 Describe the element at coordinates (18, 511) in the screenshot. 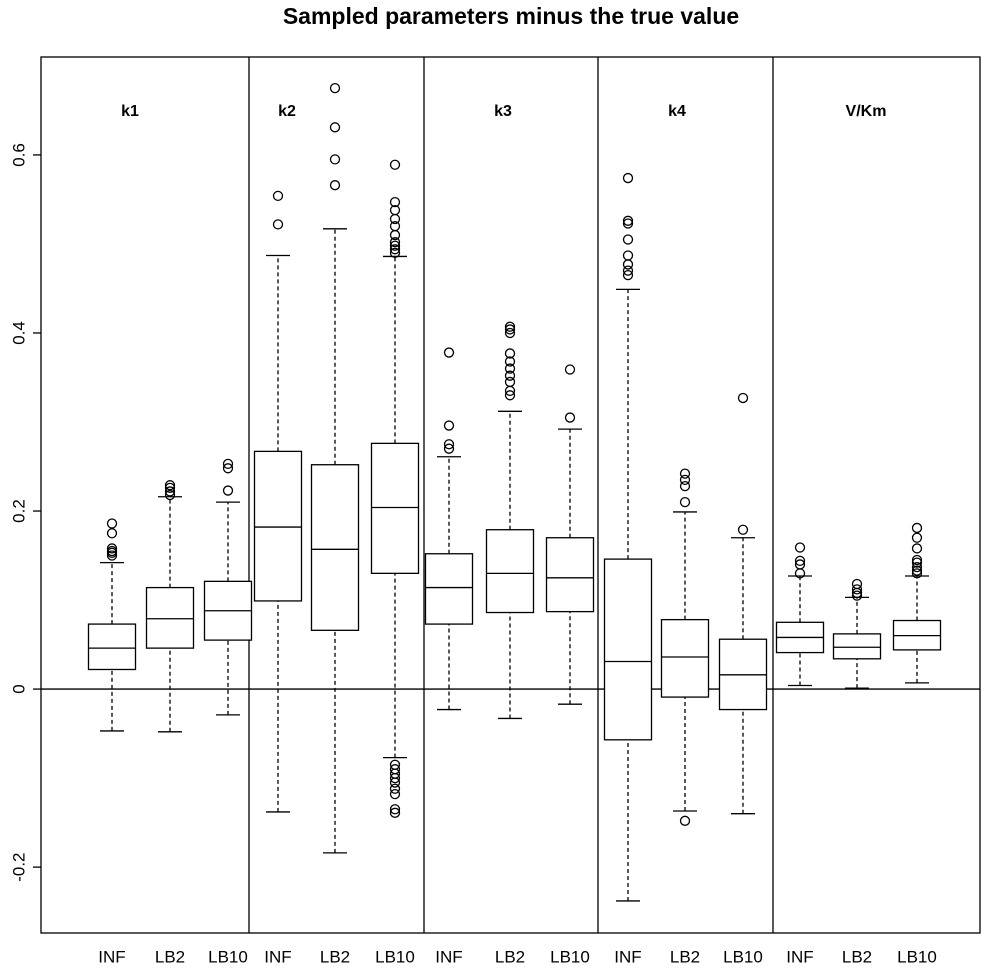

I see `y-tick-label: 0.2` at that location.